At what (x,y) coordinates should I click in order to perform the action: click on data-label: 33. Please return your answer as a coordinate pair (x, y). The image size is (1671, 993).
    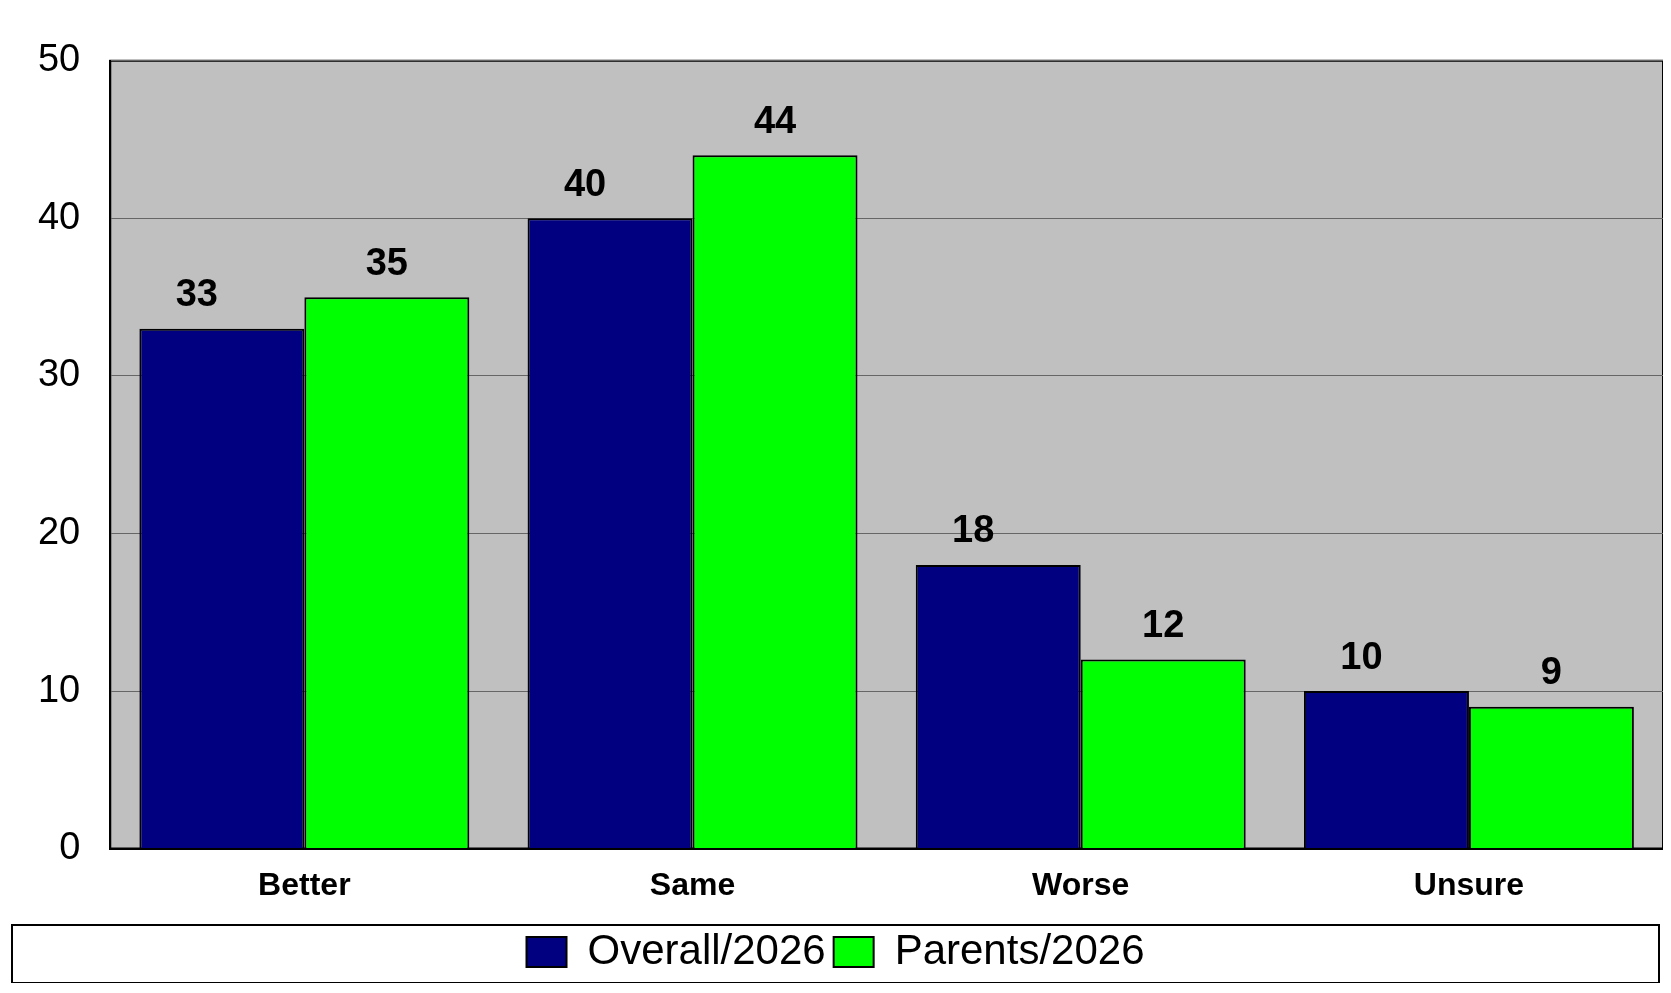
    Looking at the image, I should click on (197, 293).